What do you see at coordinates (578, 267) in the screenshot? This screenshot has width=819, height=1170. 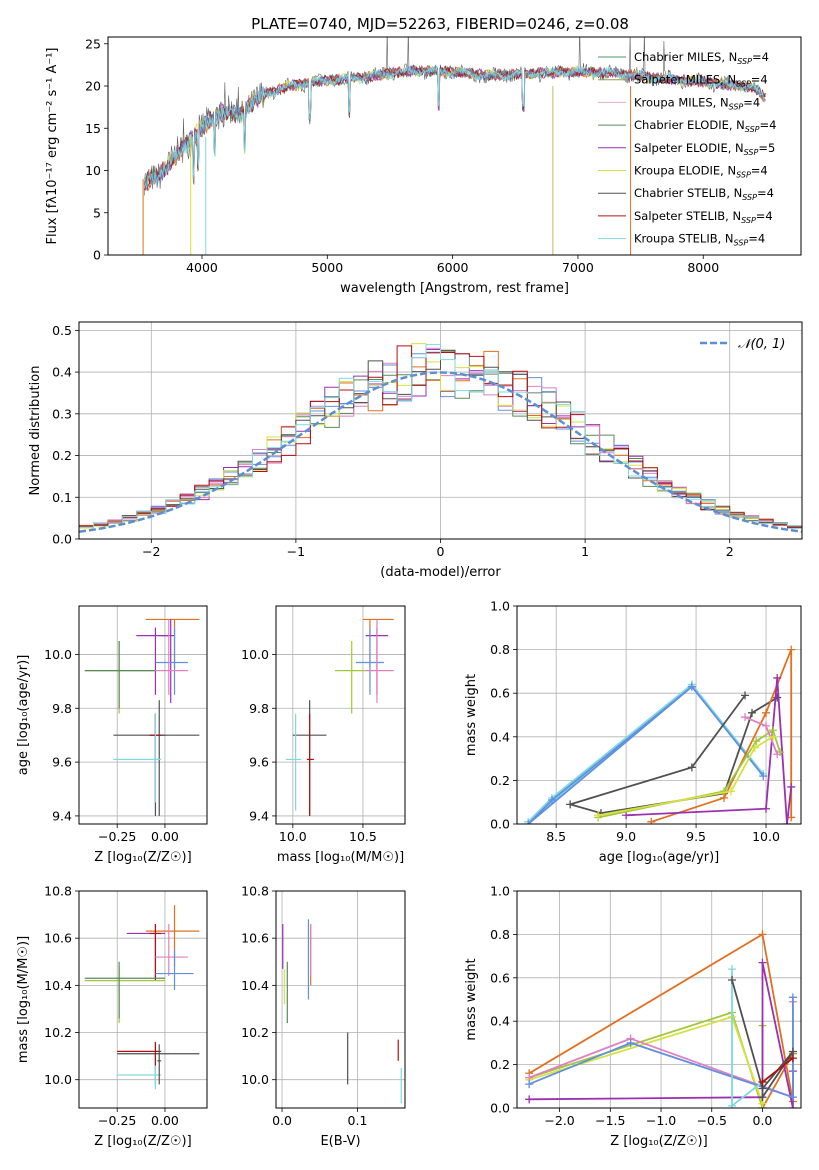 I see `x-tick-label: 7000` at bounding box center [578, 267].